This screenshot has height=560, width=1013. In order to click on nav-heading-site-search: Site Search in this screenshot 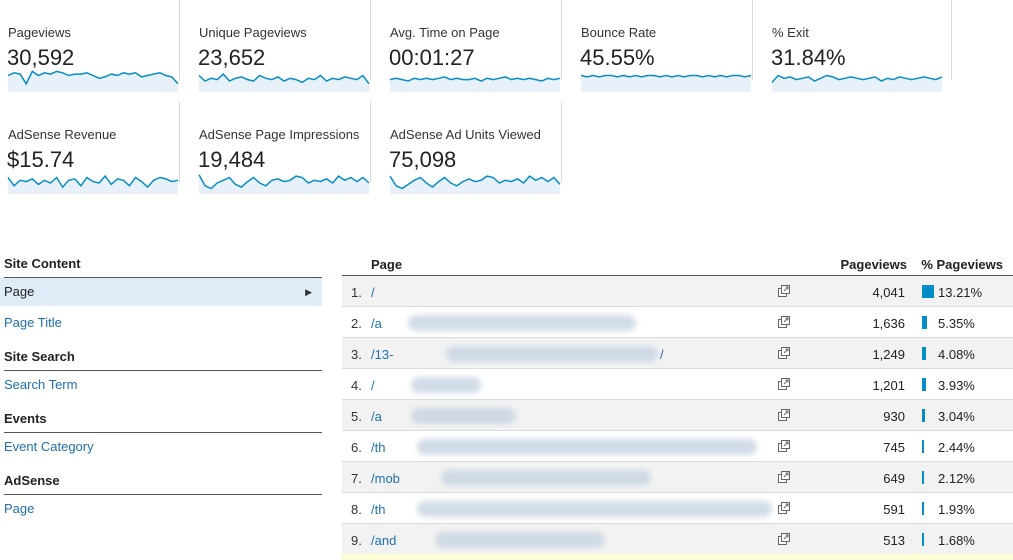, I will do `click(163, 360)`.